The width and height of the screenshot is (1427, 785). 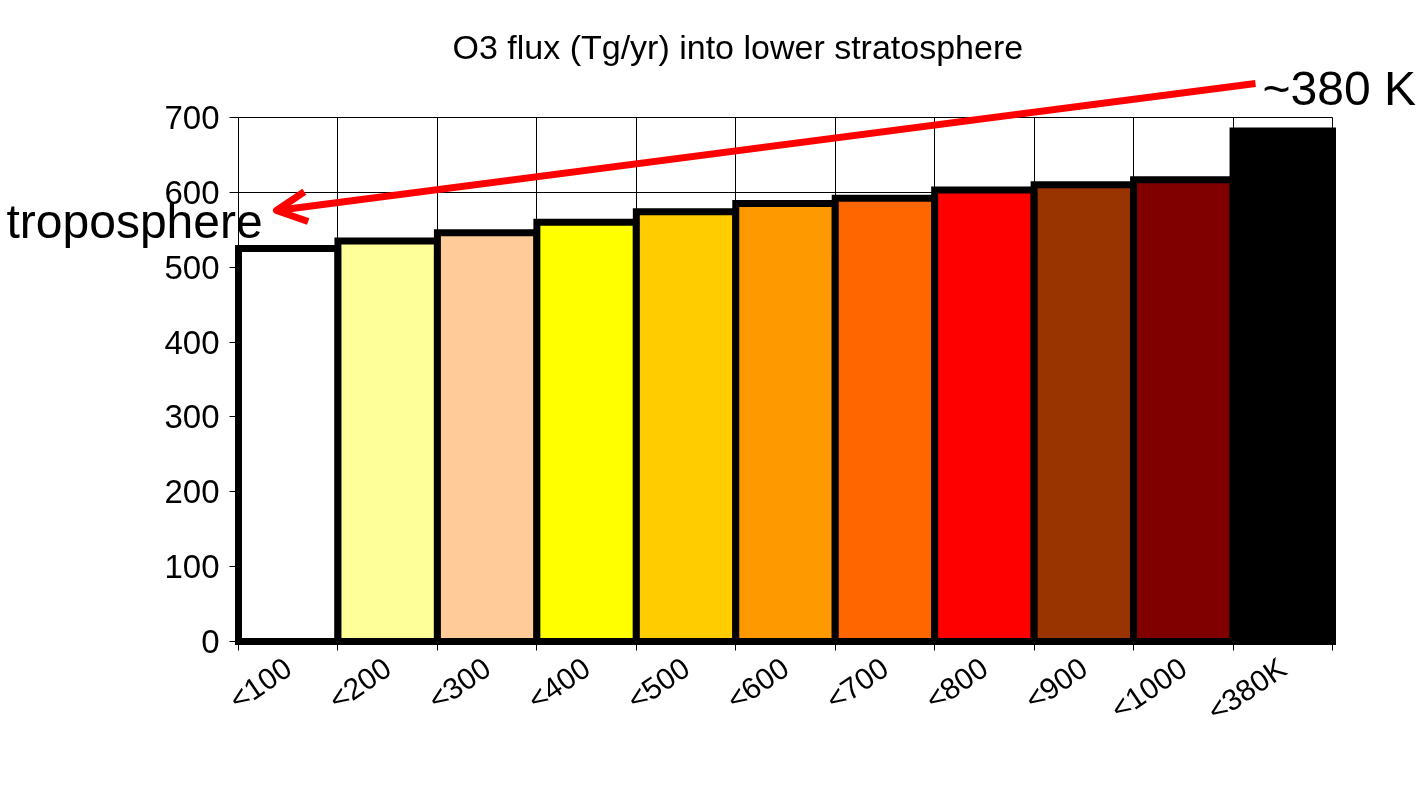 What do you see at coordinates (359, 683) in the screenshot?
I see `x-tick-label: <200` at bounding box center [359, 683].